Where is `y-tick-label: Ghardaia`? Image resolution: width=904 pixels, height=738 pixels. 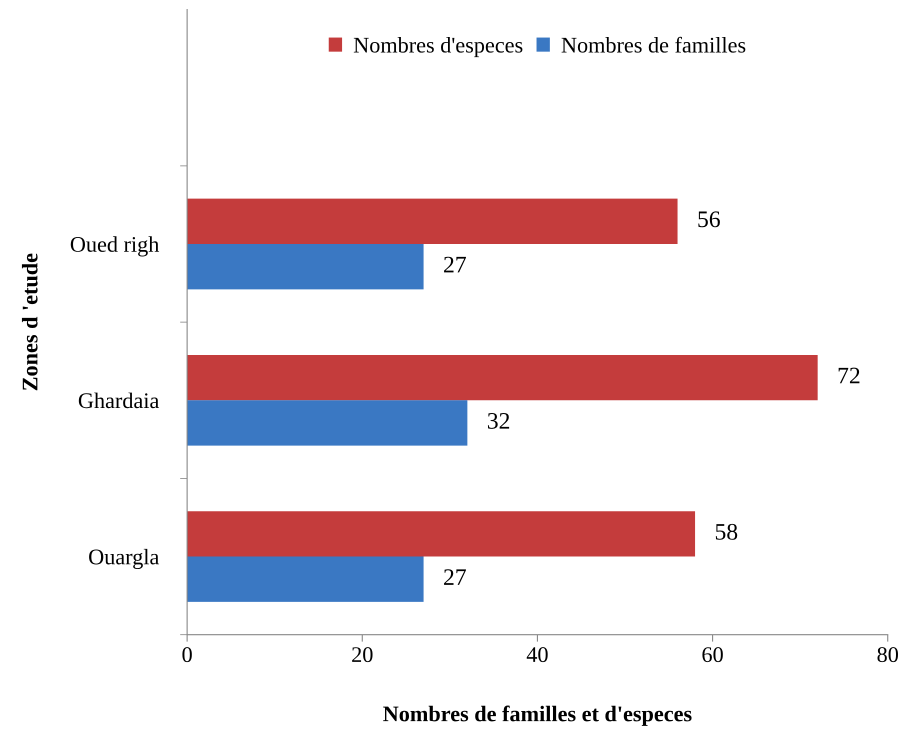
y-tick-label: Ghardaia is located at coordinates (119, 400).